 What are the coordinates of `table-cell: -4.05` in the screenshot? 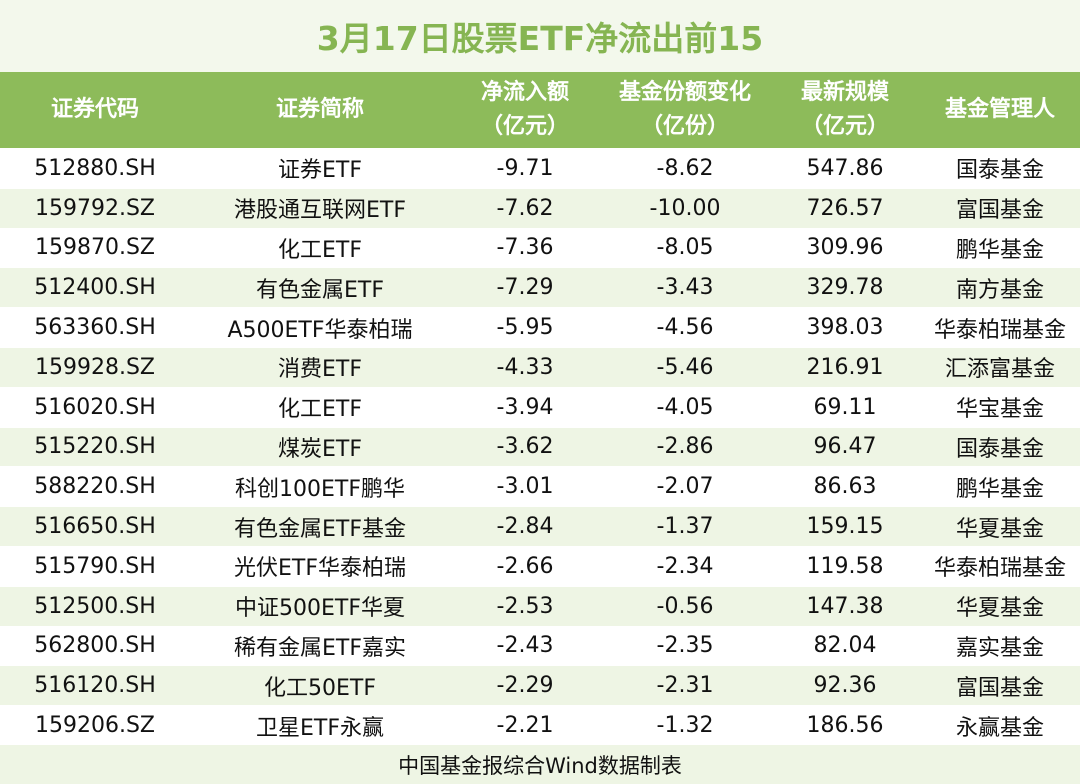 It's located at (685, 407).